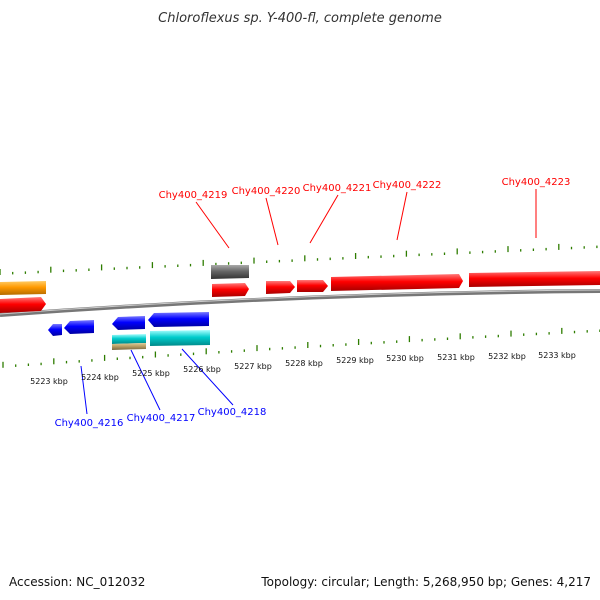  What do you see at coordinates (100, 377) in the screenshot?
I see `kbp-label: 5224 kbp` at bounding box center [100, 377].